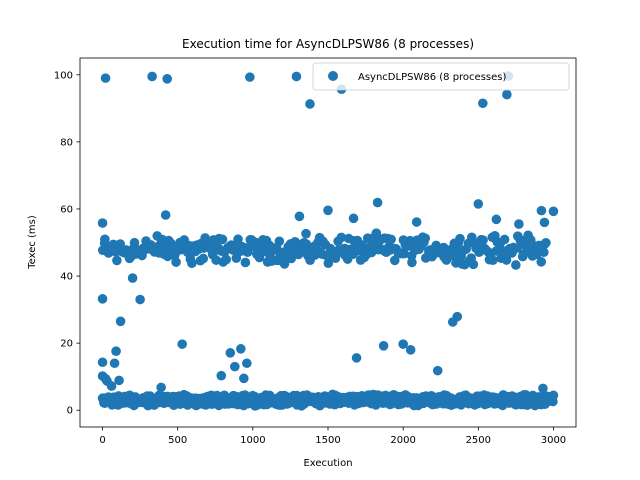 This screenshot has width=640, height=480. I want to click on x-tick-label: 1000, so click(252, 440).